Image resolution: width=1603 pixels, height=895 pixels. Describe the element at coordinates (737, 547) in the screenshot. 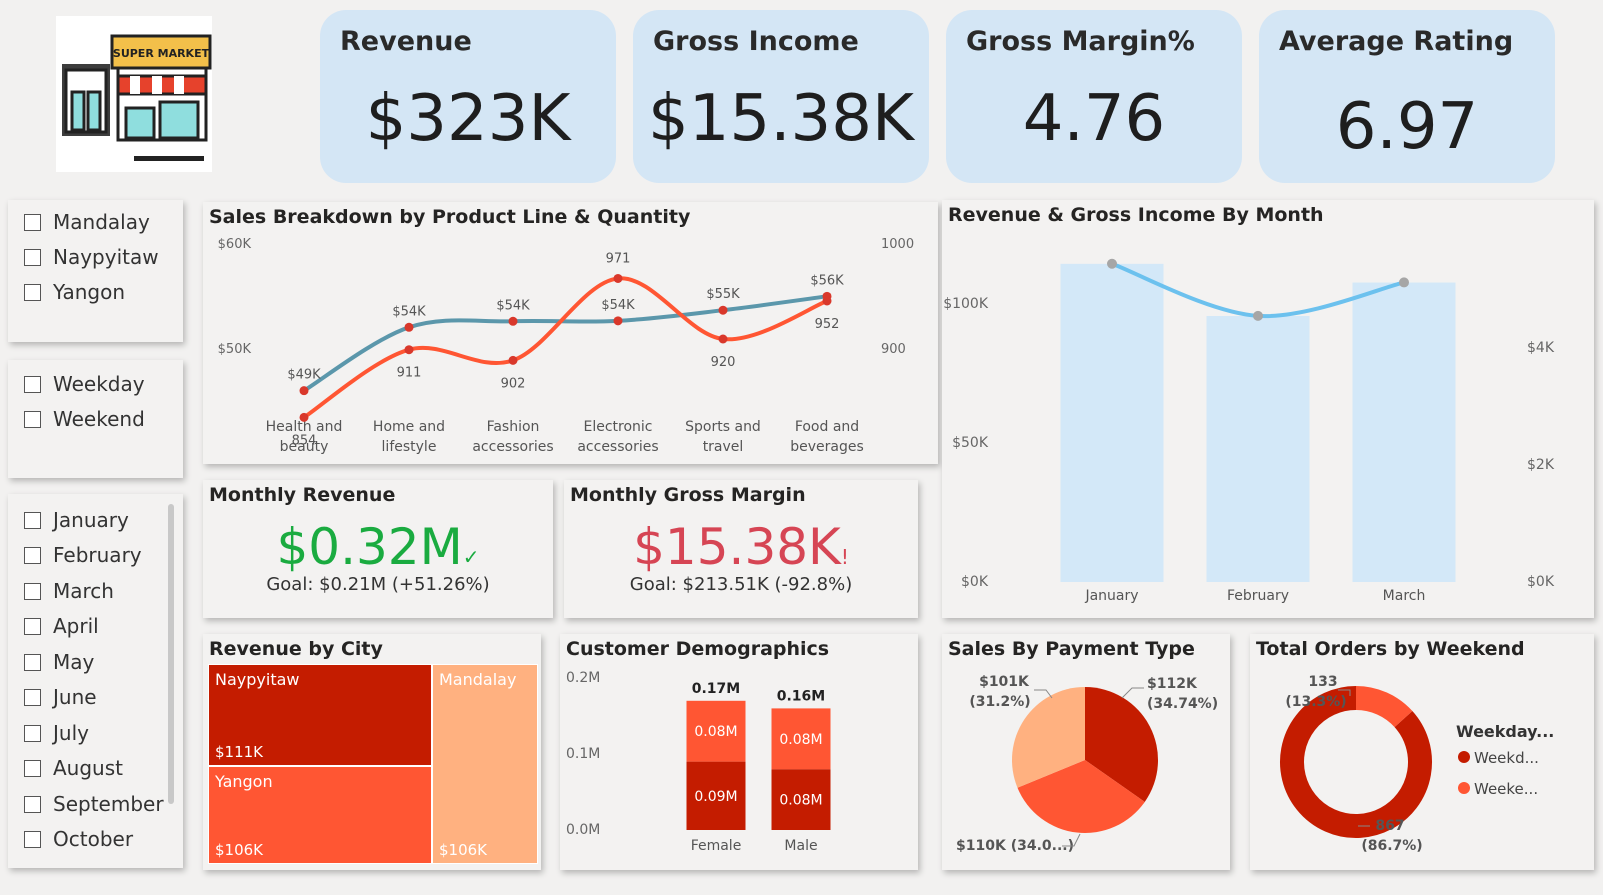

I see `monthly-margin-value: $15.38K` at that location.